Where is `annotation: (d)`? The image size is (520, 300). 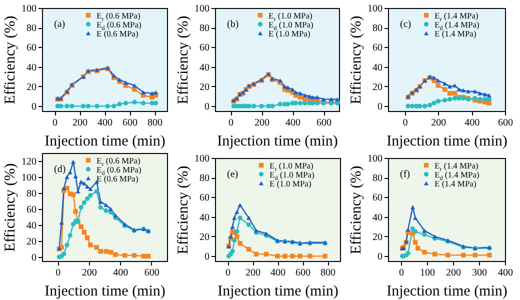
annotation: (d) is located at coordinates (60, 169).